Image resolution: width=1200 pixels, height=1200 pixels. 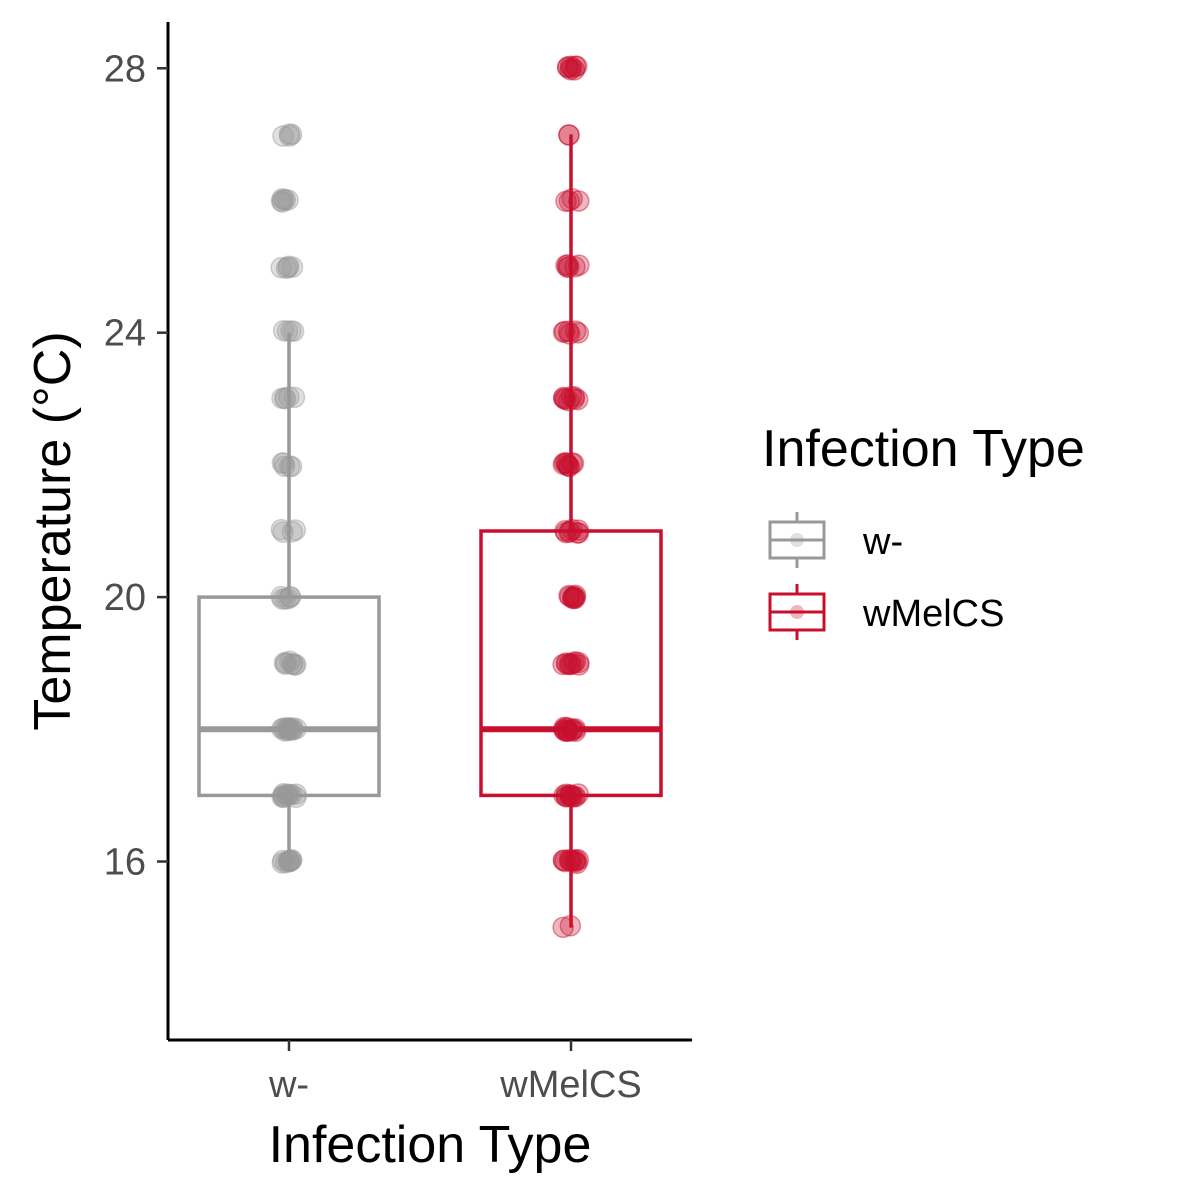 What do you see at coordinates (289, 498) in the screenshot?
I see `series-w-` at bounding box center [289, 498].